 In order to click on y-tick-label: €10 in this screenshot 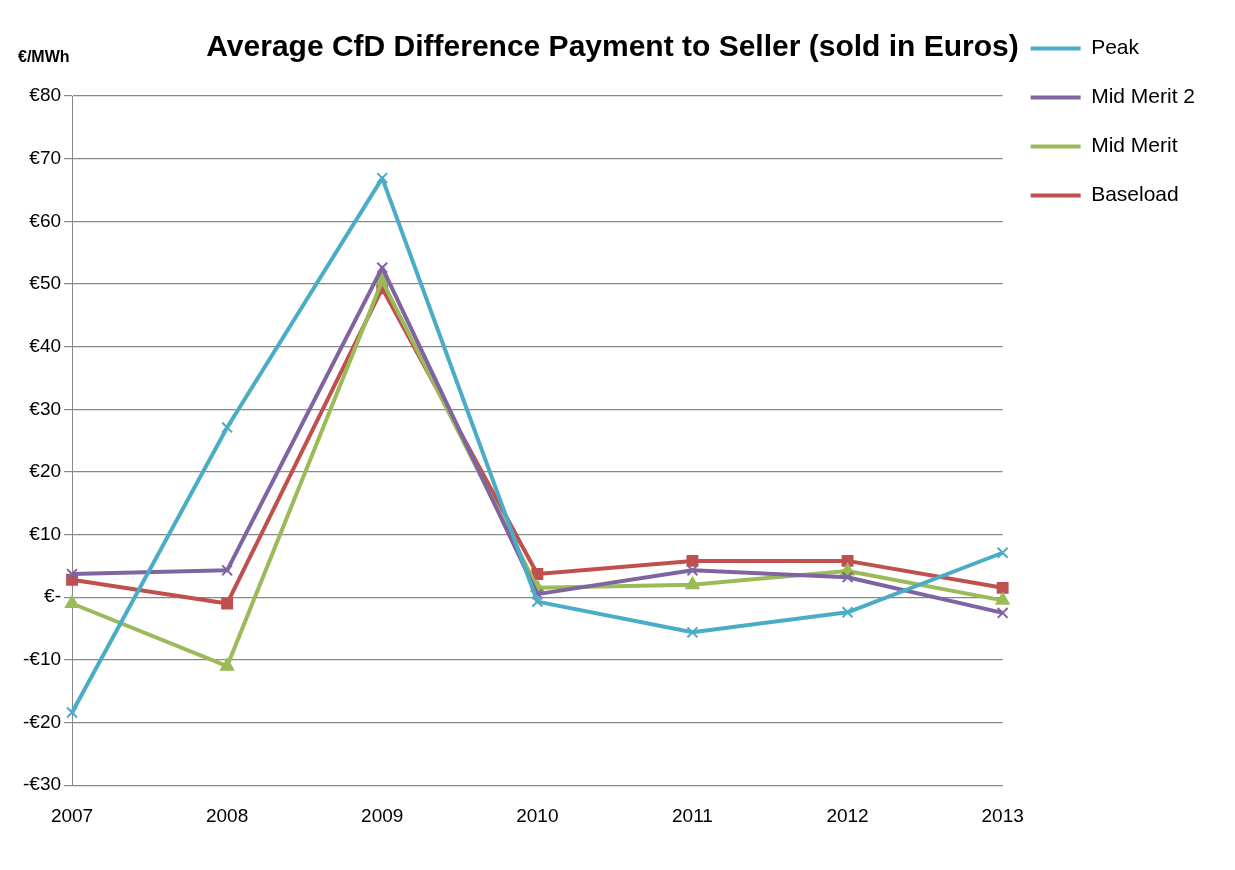, I will do `click(45, 533)`.